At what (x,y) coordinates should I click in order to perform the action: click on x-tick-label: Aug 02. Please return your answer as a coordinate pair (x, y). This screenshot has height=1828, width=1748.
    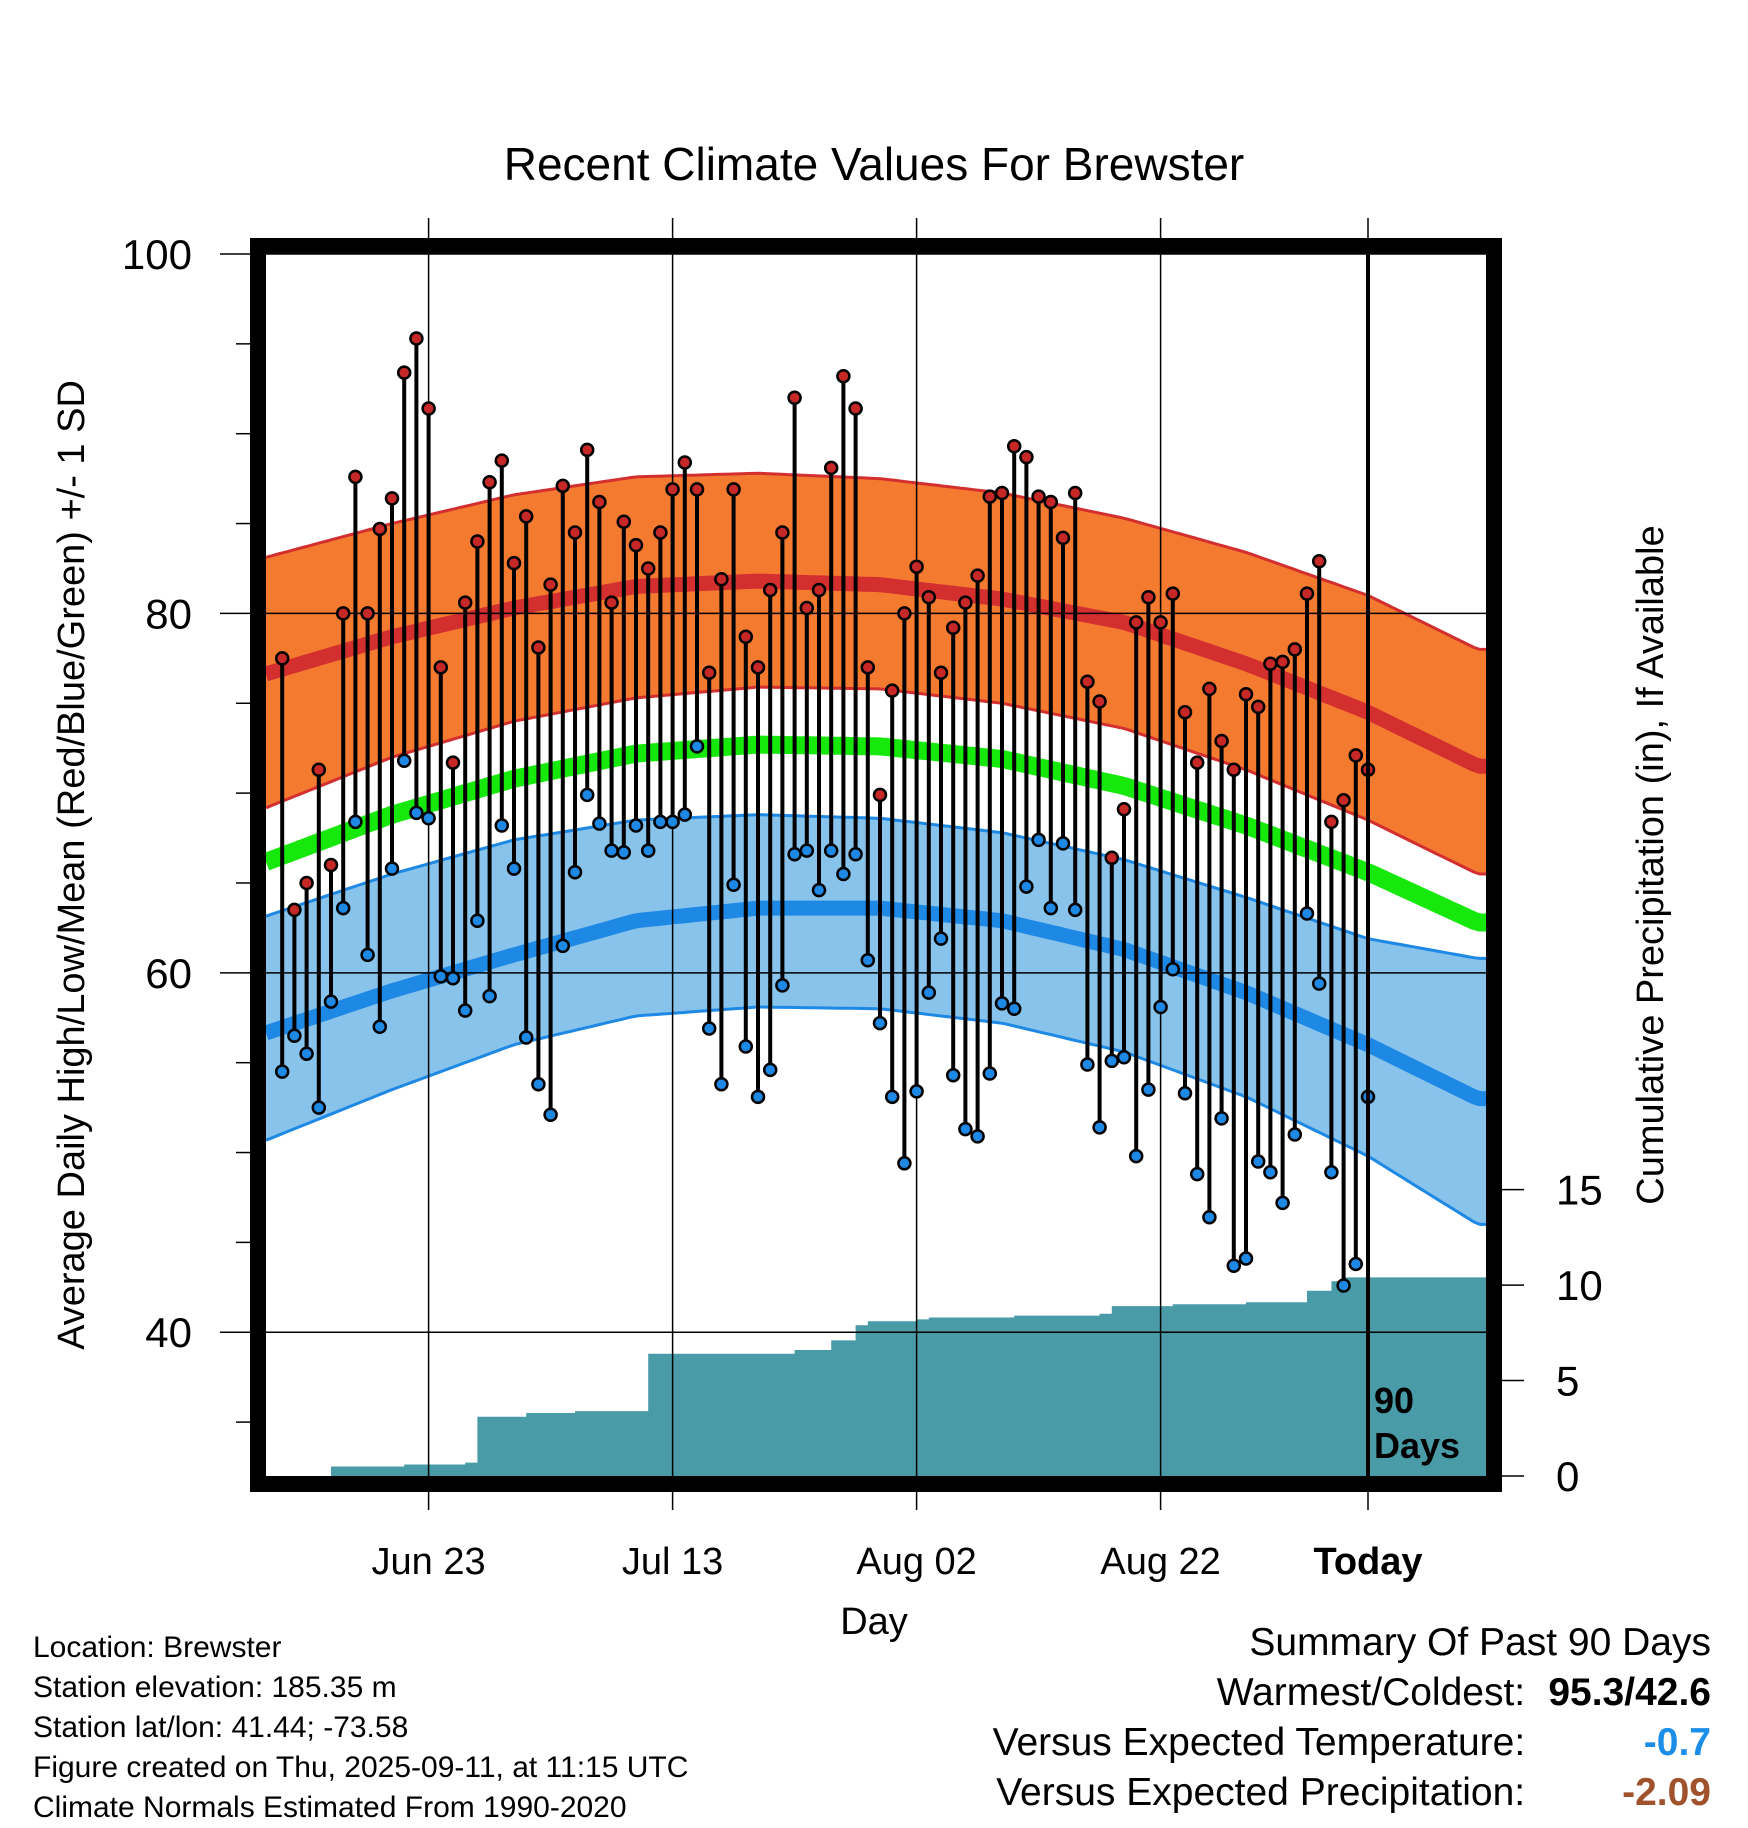
    Looking at the image, I should click on (916, 1562).